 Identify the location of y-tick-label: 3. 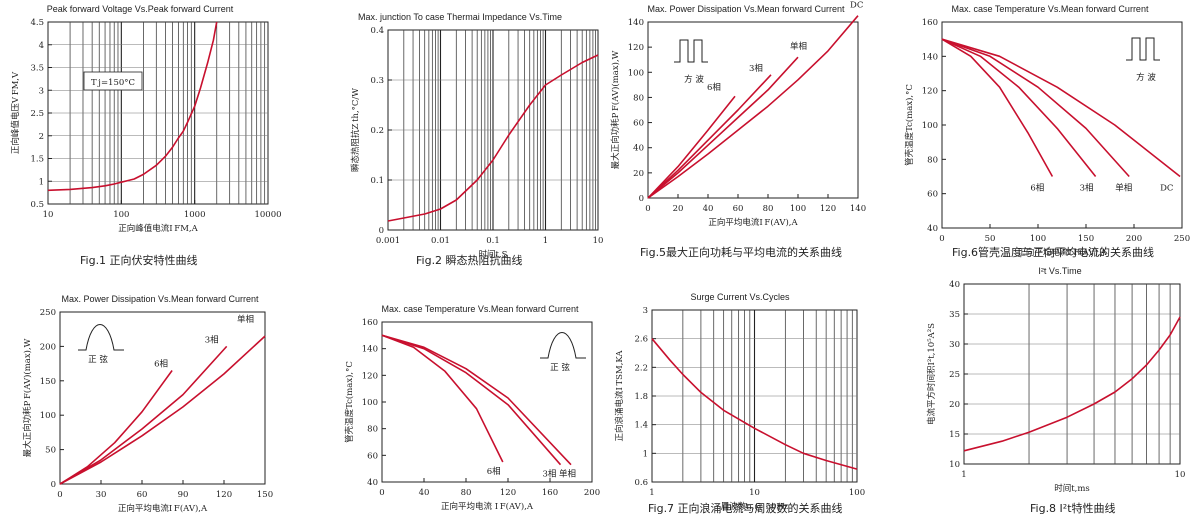
(41, 91).